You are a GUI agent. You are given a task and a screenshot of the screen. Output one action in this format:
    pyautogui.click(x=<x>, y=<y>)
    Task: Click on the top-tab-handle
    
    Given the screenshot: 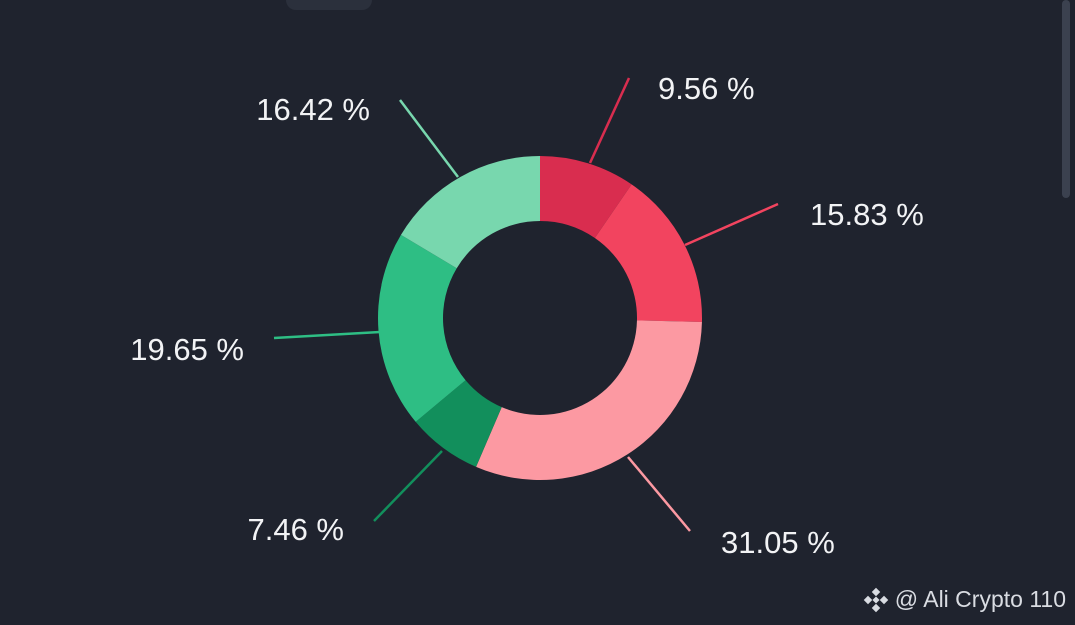 What is the action you would take?
    pyautogui.click(x=329, y=5)
    